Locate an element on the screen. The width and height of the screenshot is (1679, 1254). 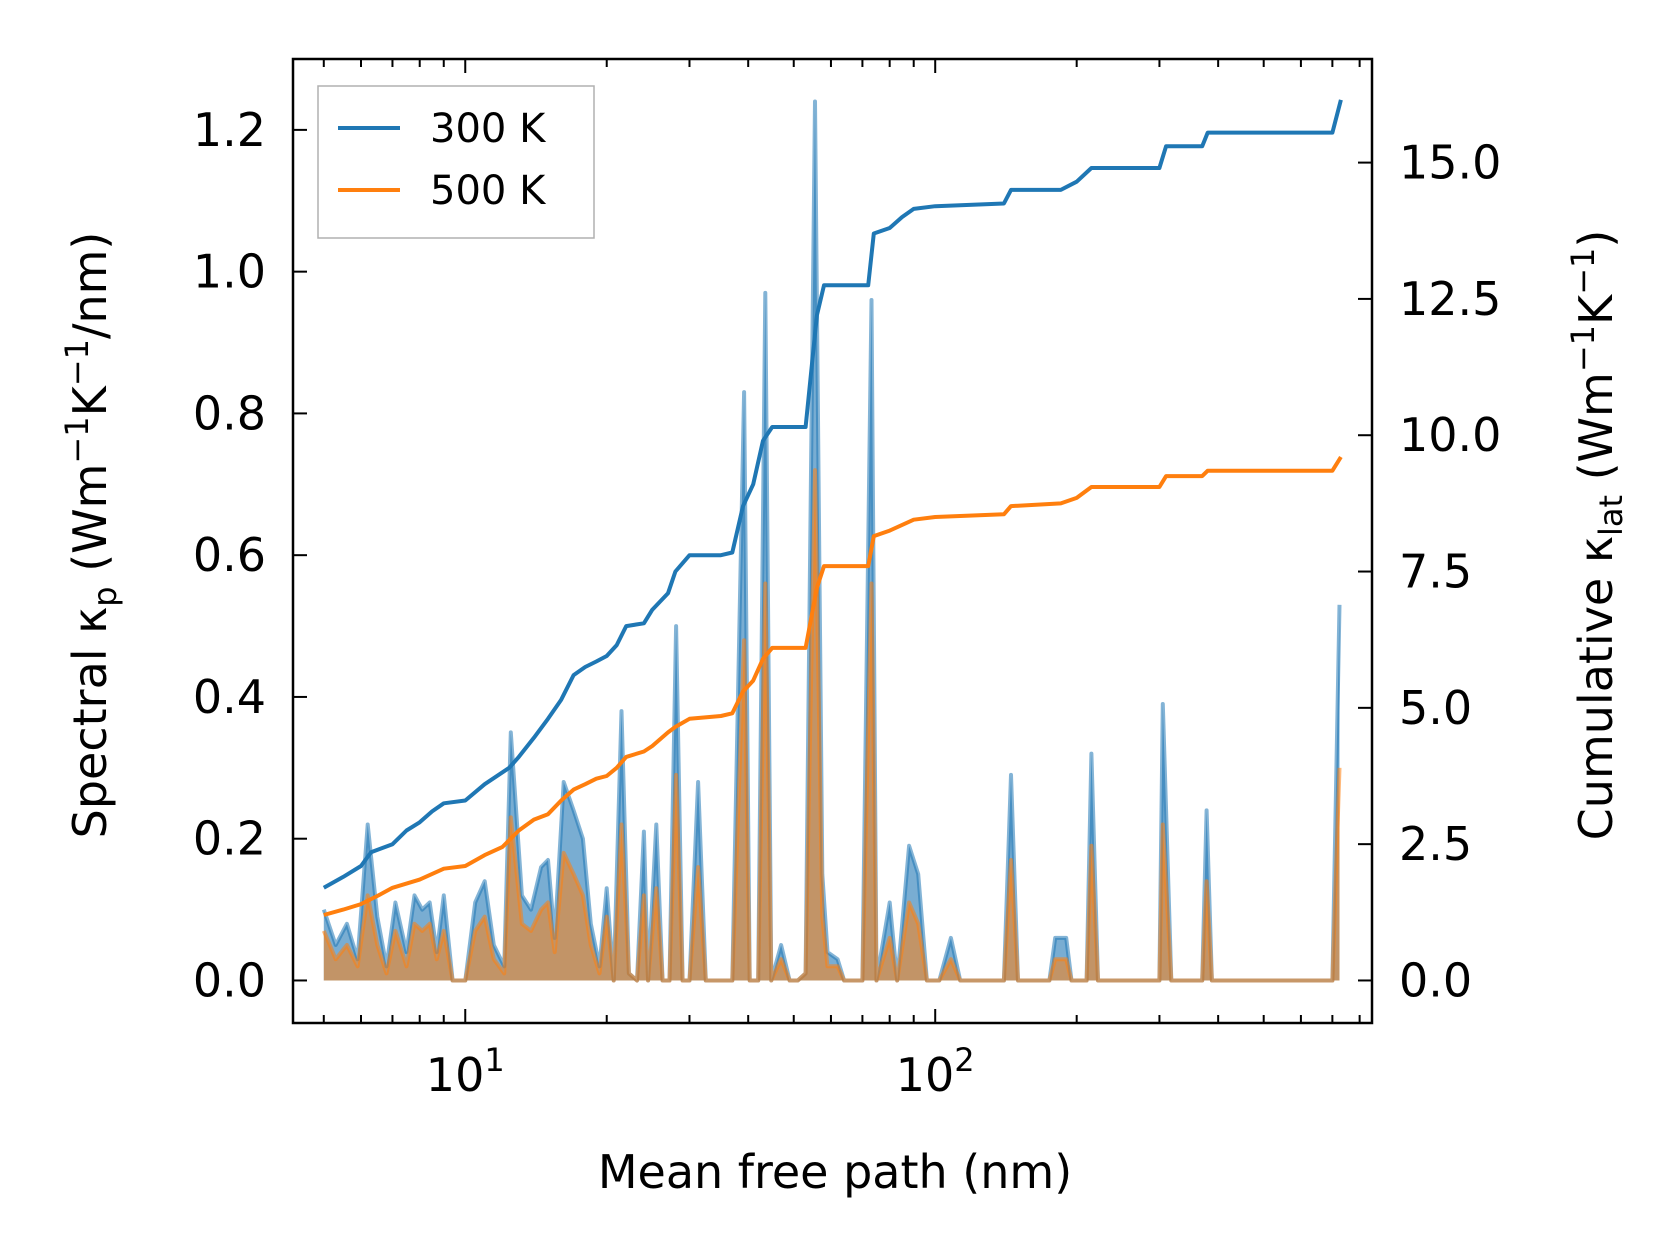
y-axis-left: 0.0 0.2 0.4 0.6 0.8 1.0 1.2 is located at coordinates (250, 555).